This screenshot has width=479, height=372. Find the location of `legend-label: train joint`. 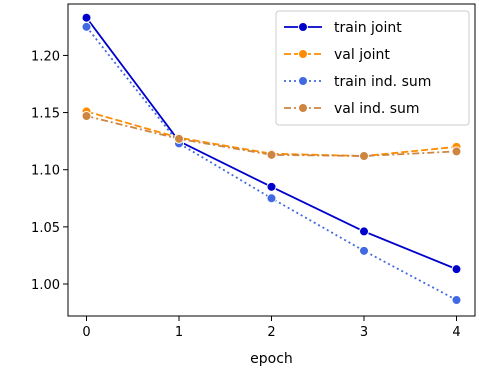

legend-label: train joint is located at coordinates (368, 28).